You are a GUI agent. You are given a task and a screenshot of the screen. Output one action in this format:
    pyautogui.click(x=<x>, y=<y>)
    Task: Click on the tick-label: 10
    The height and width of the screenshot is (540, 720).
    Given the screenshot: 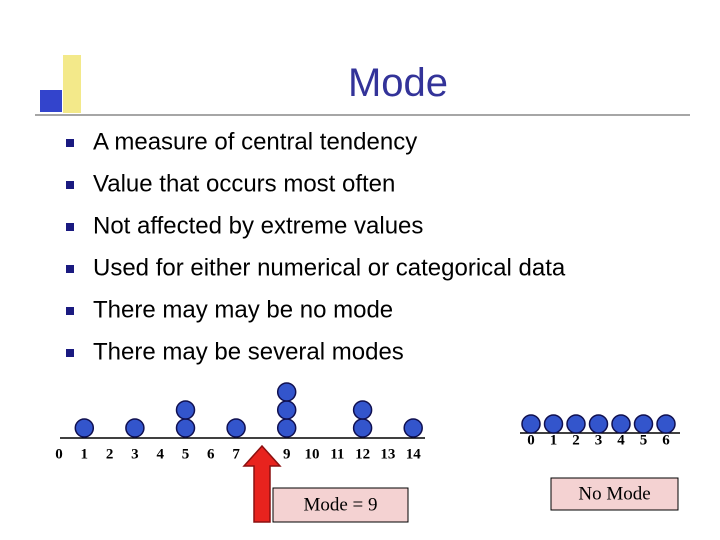 What is the action you would take?
    pyautogui.click(x=312, y=454)
    